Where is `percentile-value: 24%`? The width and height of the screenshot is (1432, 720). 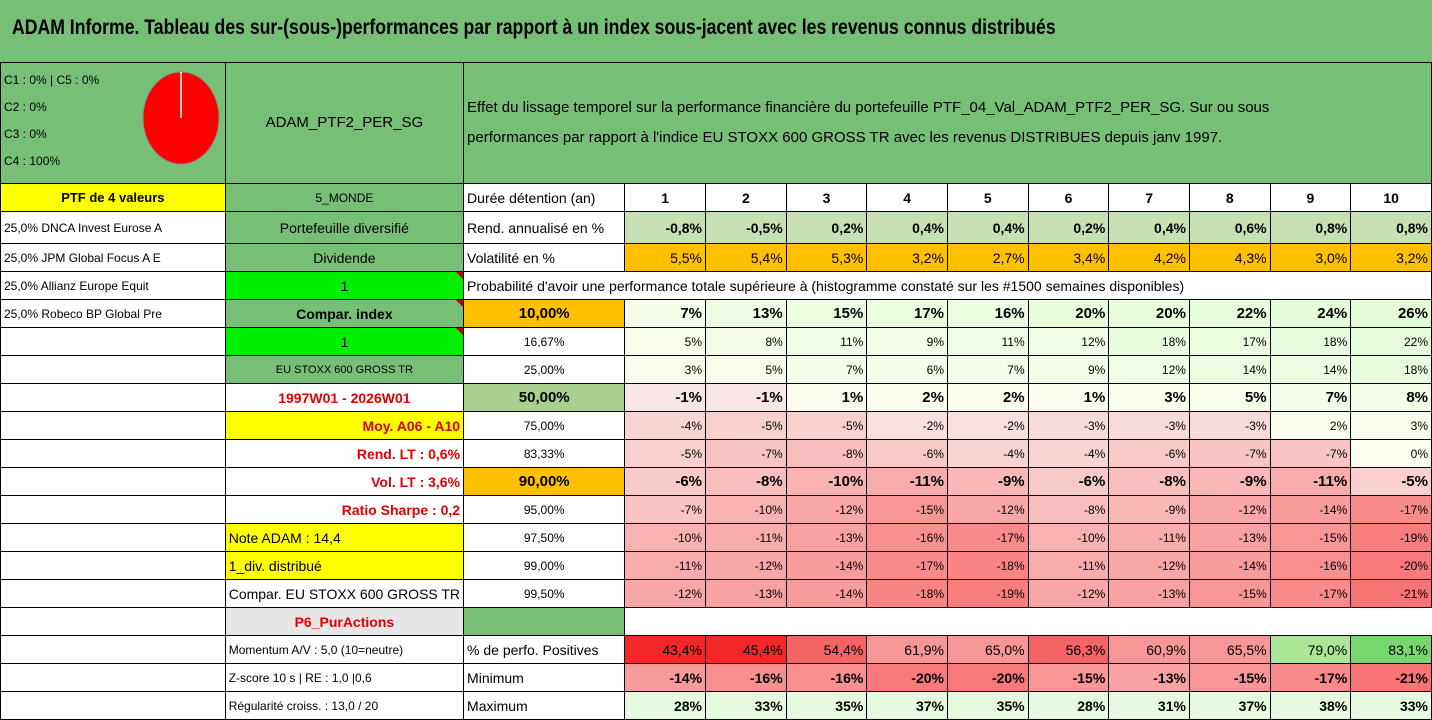 percentile-value: 24% is located at coordinates (1310, 313).